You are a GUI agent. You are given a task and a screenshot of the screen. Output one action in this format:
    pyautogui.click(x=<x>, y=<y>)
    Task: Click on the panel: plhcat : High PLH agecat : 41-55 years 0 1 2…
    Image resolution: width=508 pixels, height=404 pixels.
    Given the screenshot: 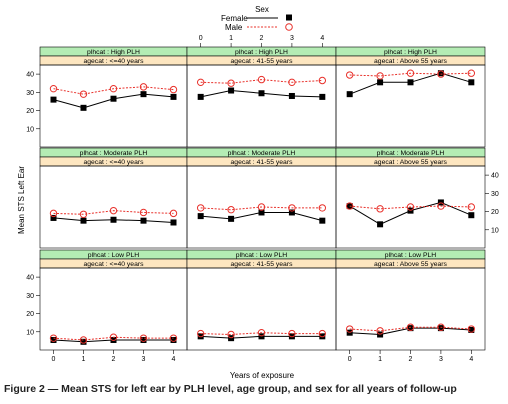 What is the action you would take?
    pyautogui.click(x=261, y=91)
    